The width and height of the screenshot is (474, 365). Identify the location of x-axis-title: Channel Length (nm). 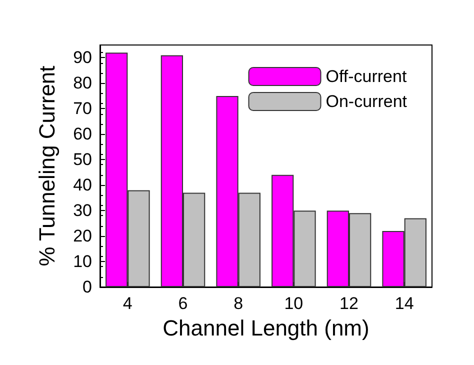
(266, 328).